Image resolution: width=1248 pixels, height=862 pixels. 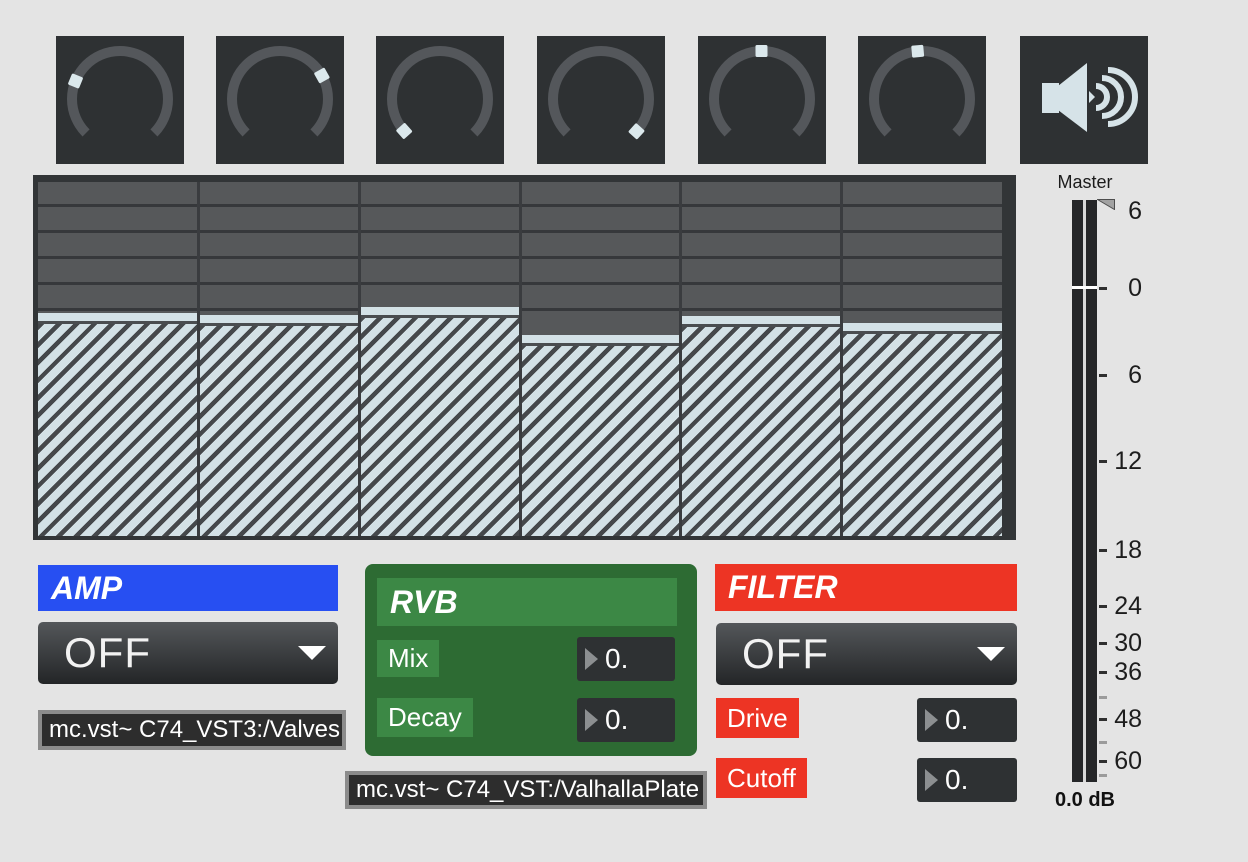 I want to click on filter-header: FILTER, so click(x=866, y=587).